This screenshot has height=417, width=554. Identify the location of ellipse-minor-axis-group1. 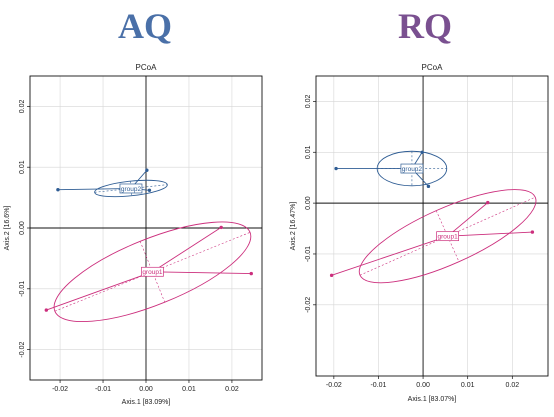
(447, 236).